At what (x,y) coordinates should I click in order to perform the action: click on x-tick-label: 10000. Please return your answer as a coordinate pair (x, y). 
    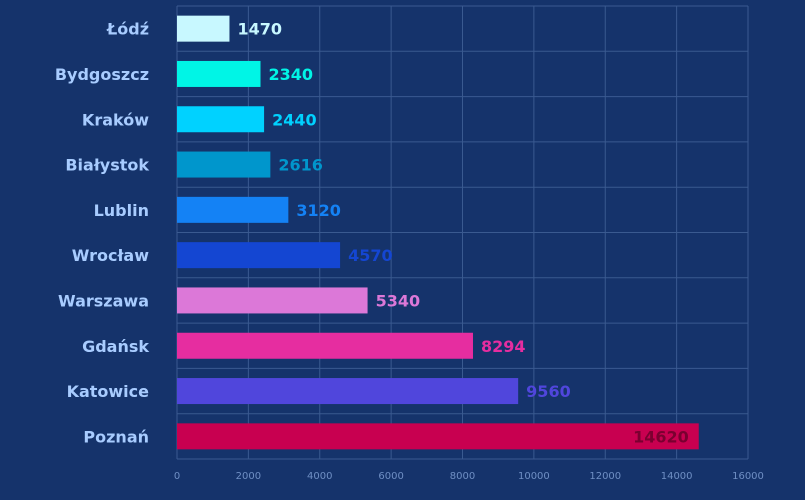
    Looking at the image, I should click on (534, 476).